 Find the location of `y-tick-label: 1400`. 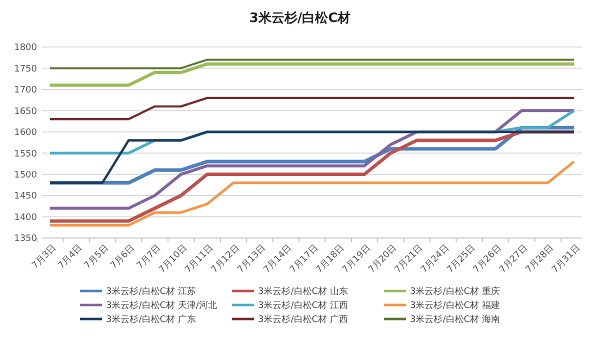

y-tick-label: 1400 is located at coordinates (26, 217).